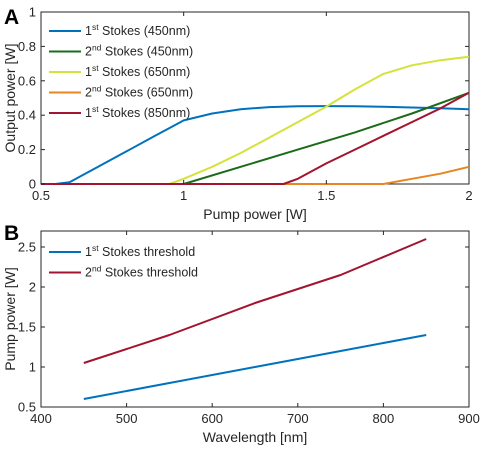 The image size is (484, 452). What do you see at coordinates (32, 287) in the screenshot?
I see `y-tick-label: 2` at bounding box center [32, 287].